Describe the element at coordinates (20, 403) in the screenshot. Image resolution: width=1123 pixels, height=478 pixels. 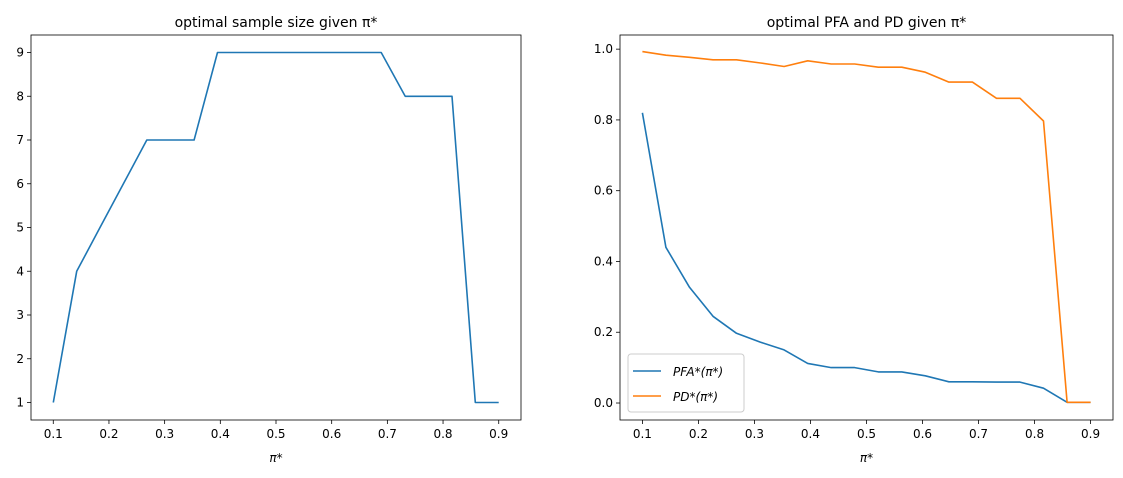
I see `y-tick-label: 1` at that location.